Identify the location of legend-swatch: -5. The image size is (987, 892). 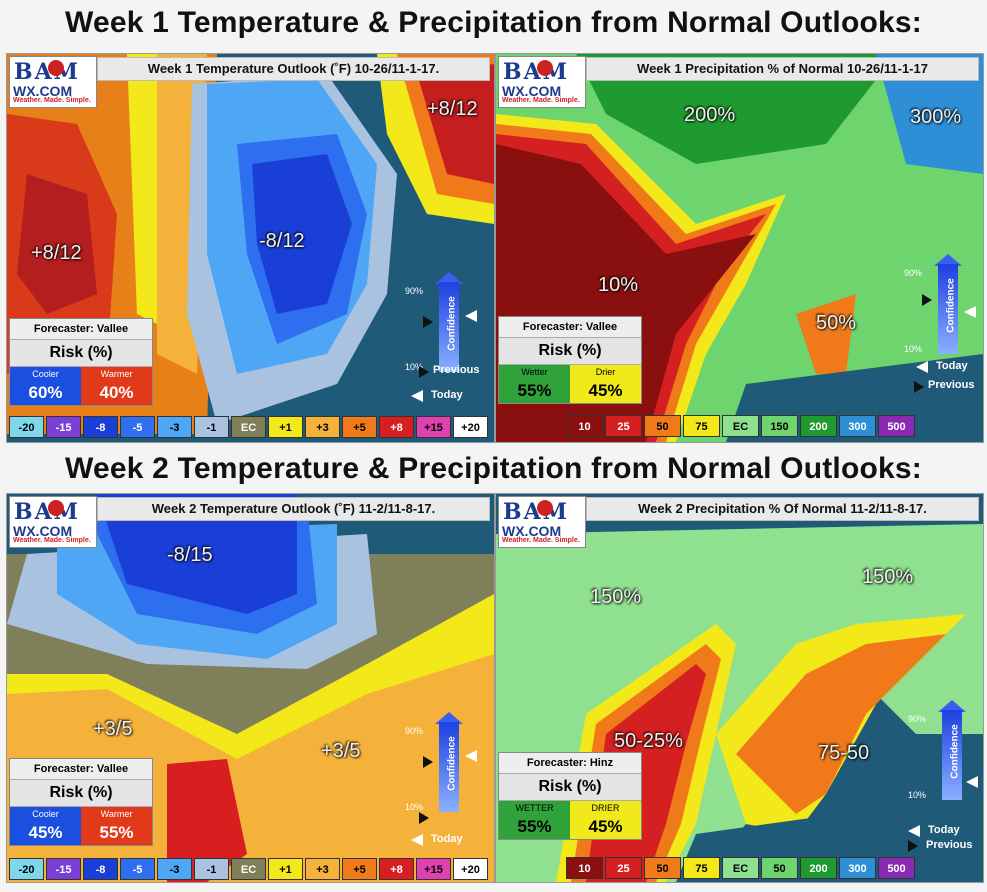
(137, 869).